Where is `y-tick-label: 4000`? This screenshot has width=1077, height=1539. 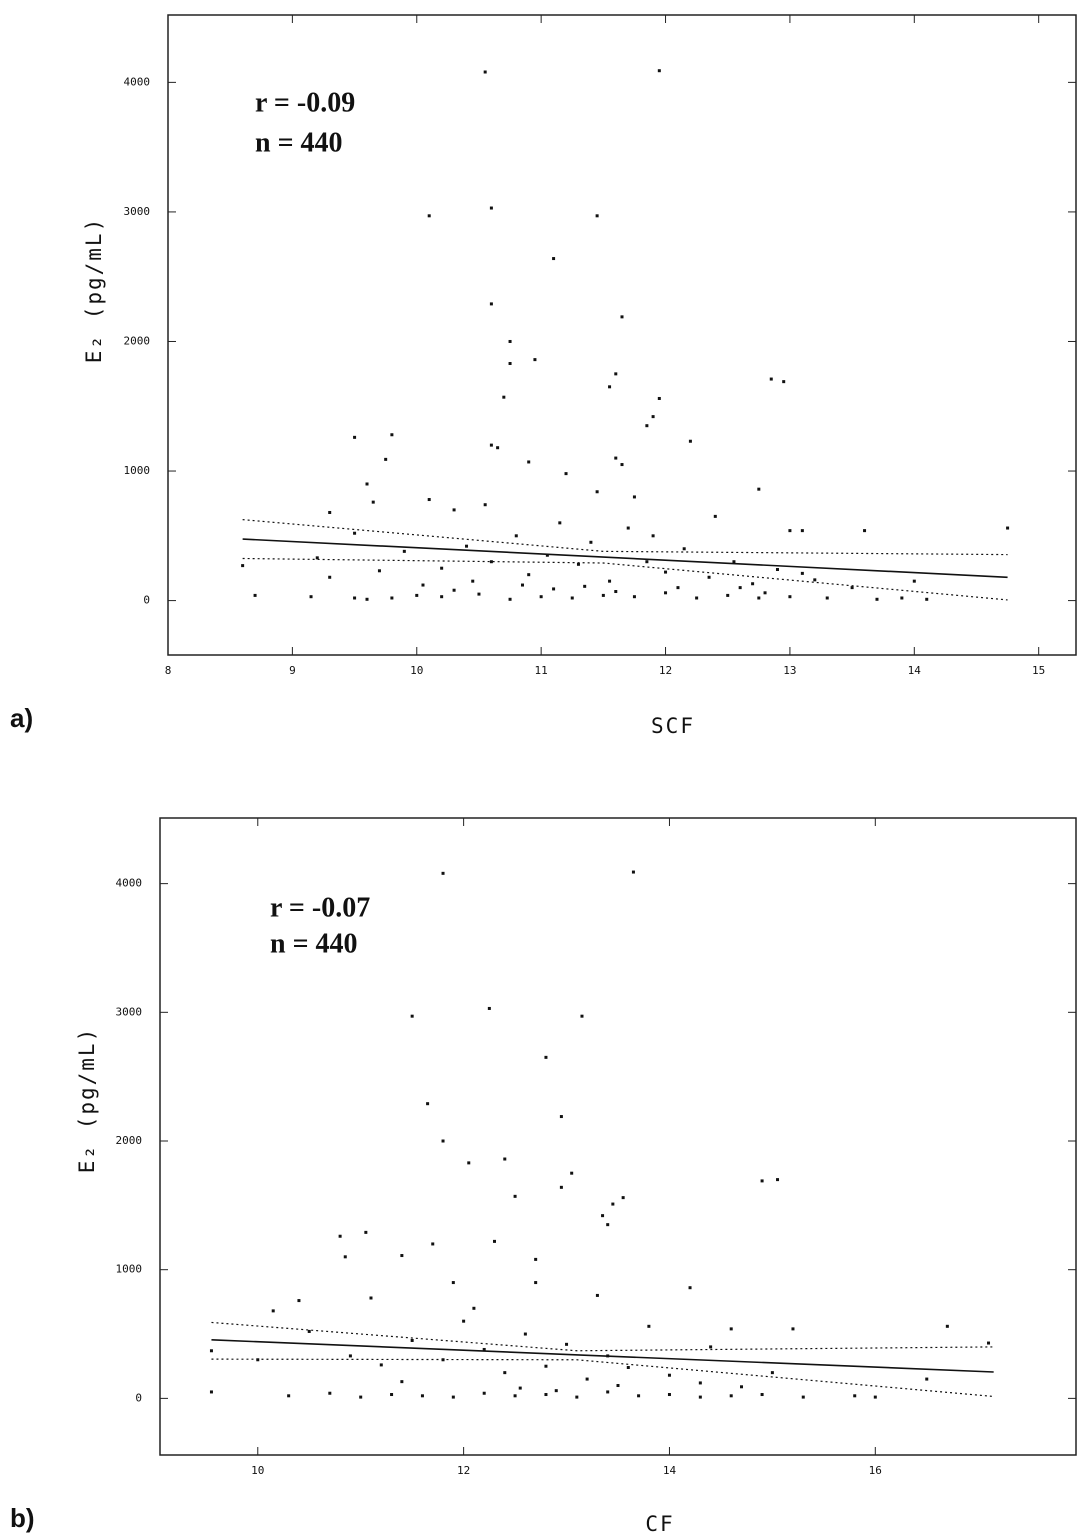
y-tick-label: 4000 is located at coordinates (137, 81).